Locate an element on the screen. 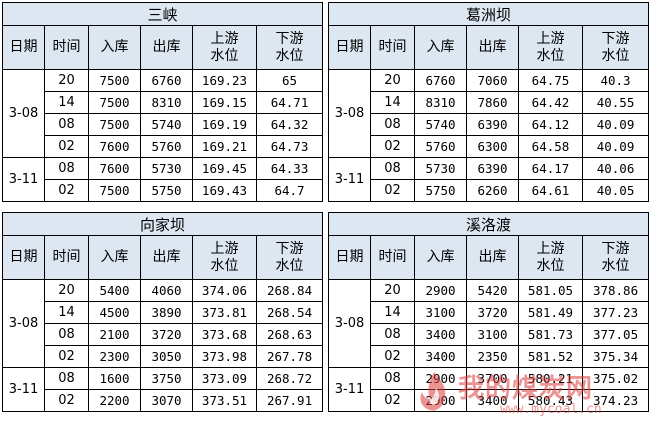 The height and width of the screenshot is (427, 649). inflow-cell: 8310 is located at coordinates (440, 102).